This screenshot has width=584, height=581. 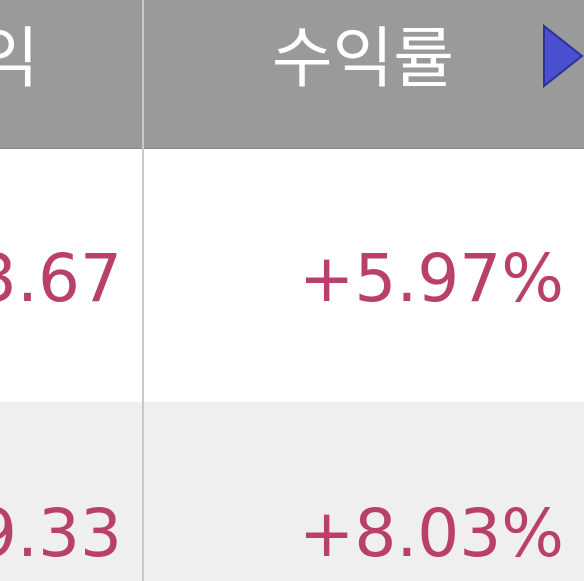 I want to click on return-rate-value: +5.97%, so click(x=431, y=278).